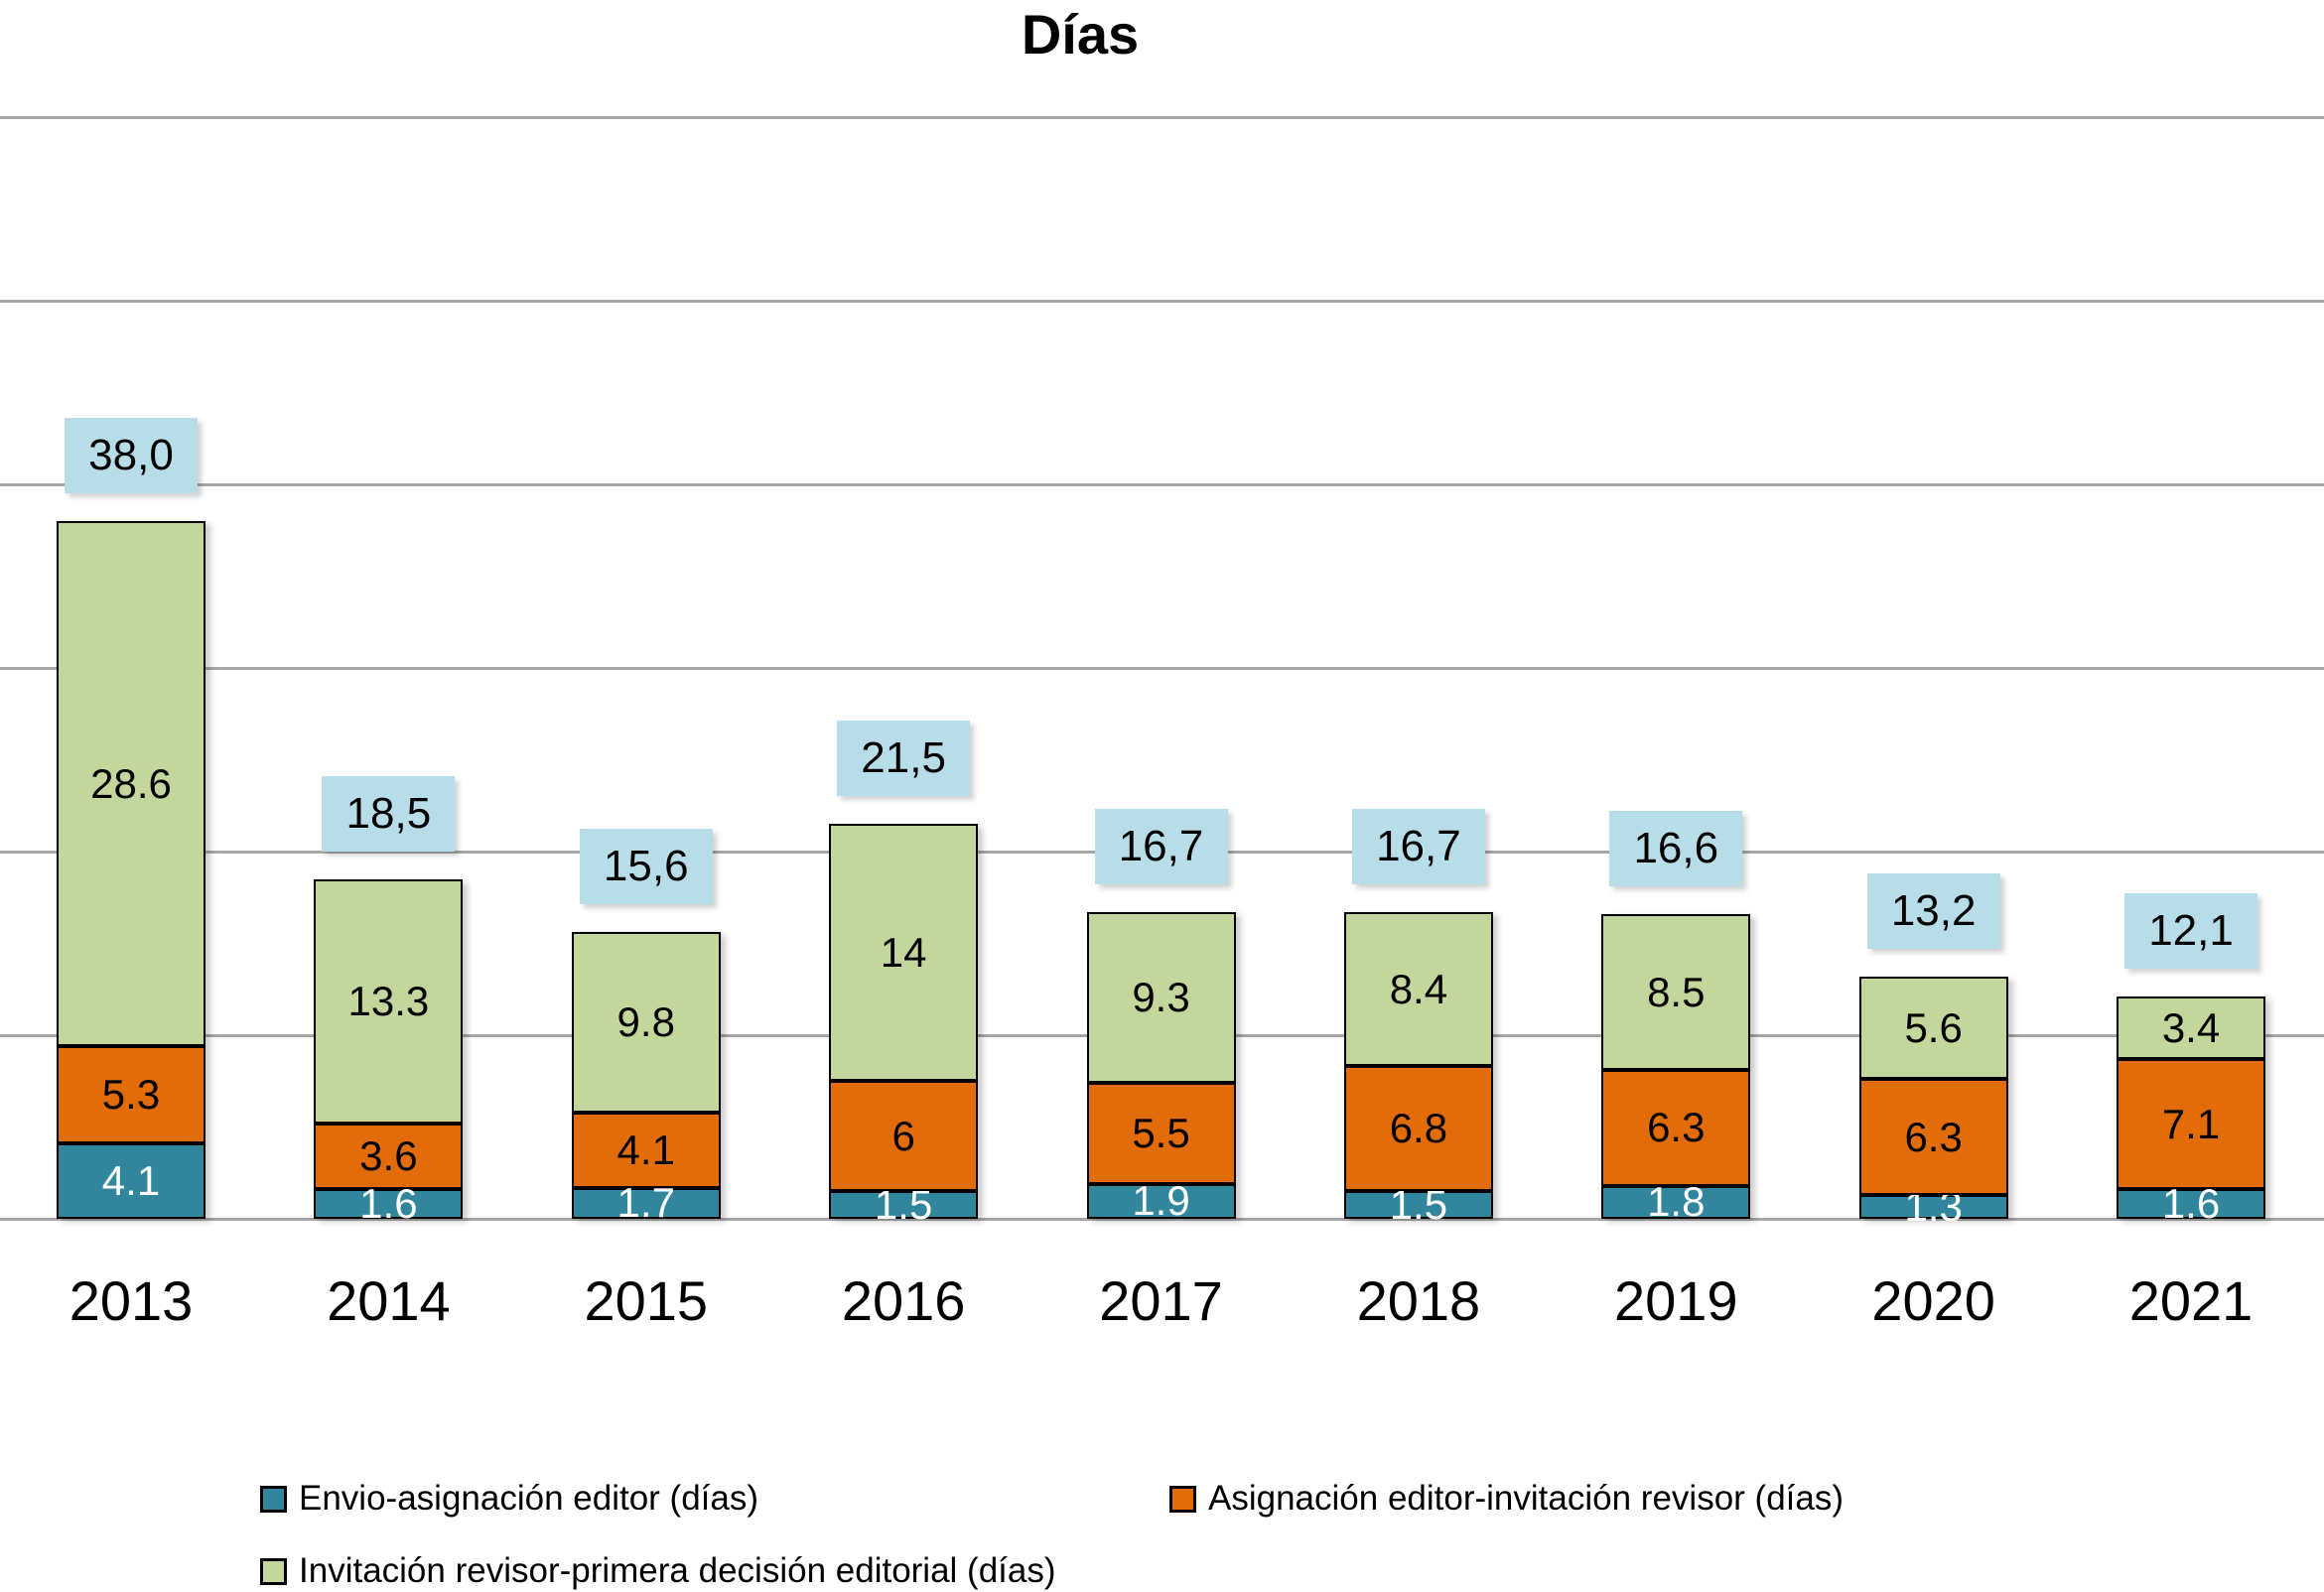 This screenshot has width=2324, height=1592. I want to click on segment-value-label: 6, so click(903, 1136).